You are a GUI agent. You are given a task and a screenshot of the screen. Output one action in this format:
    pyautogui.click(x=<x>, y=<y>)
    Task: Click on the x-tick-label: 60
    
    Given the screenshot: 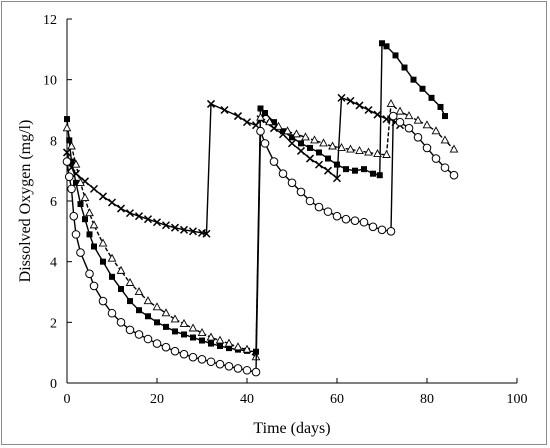 What is the action you would take?
    pyautogui.click(x=337, y=399)
    